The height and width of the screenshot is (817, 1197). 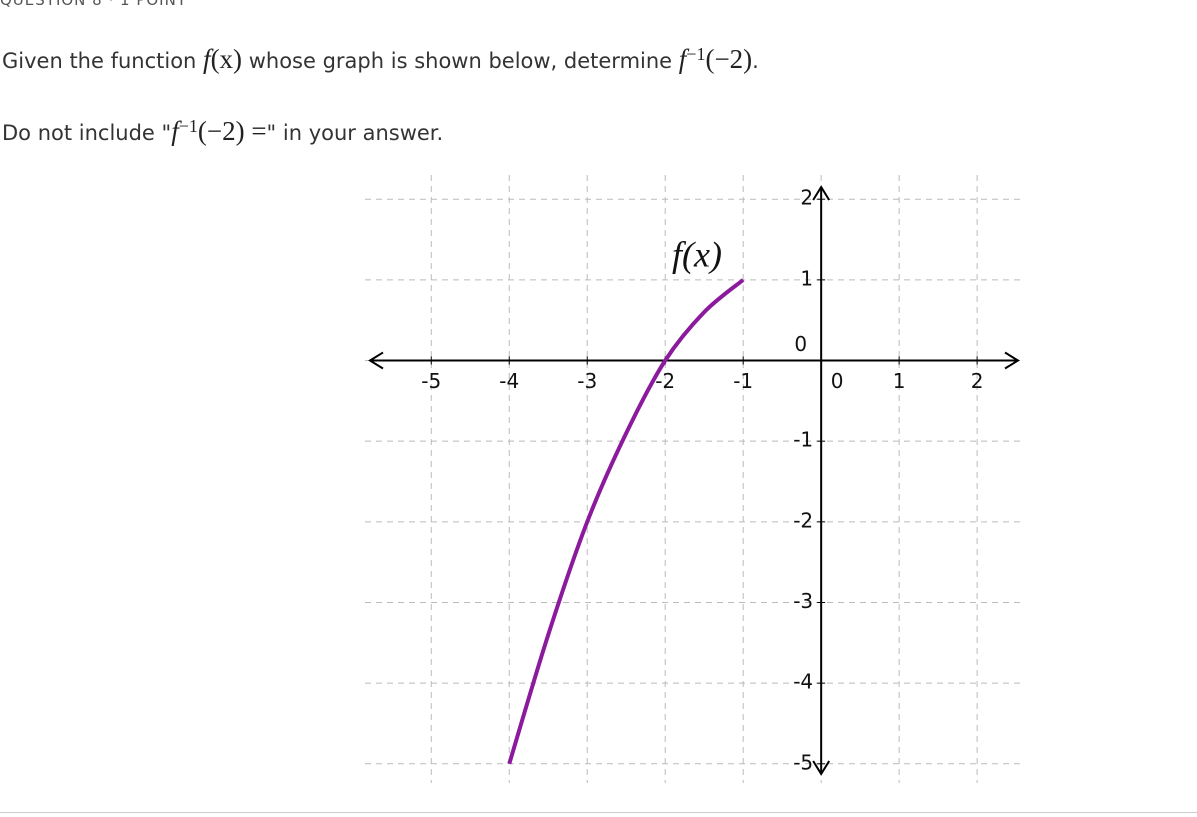 What do you see at coordinates (803, 601) in the screenshot?
I see `y-tick-label: -3` at bounding box center [803, 601].